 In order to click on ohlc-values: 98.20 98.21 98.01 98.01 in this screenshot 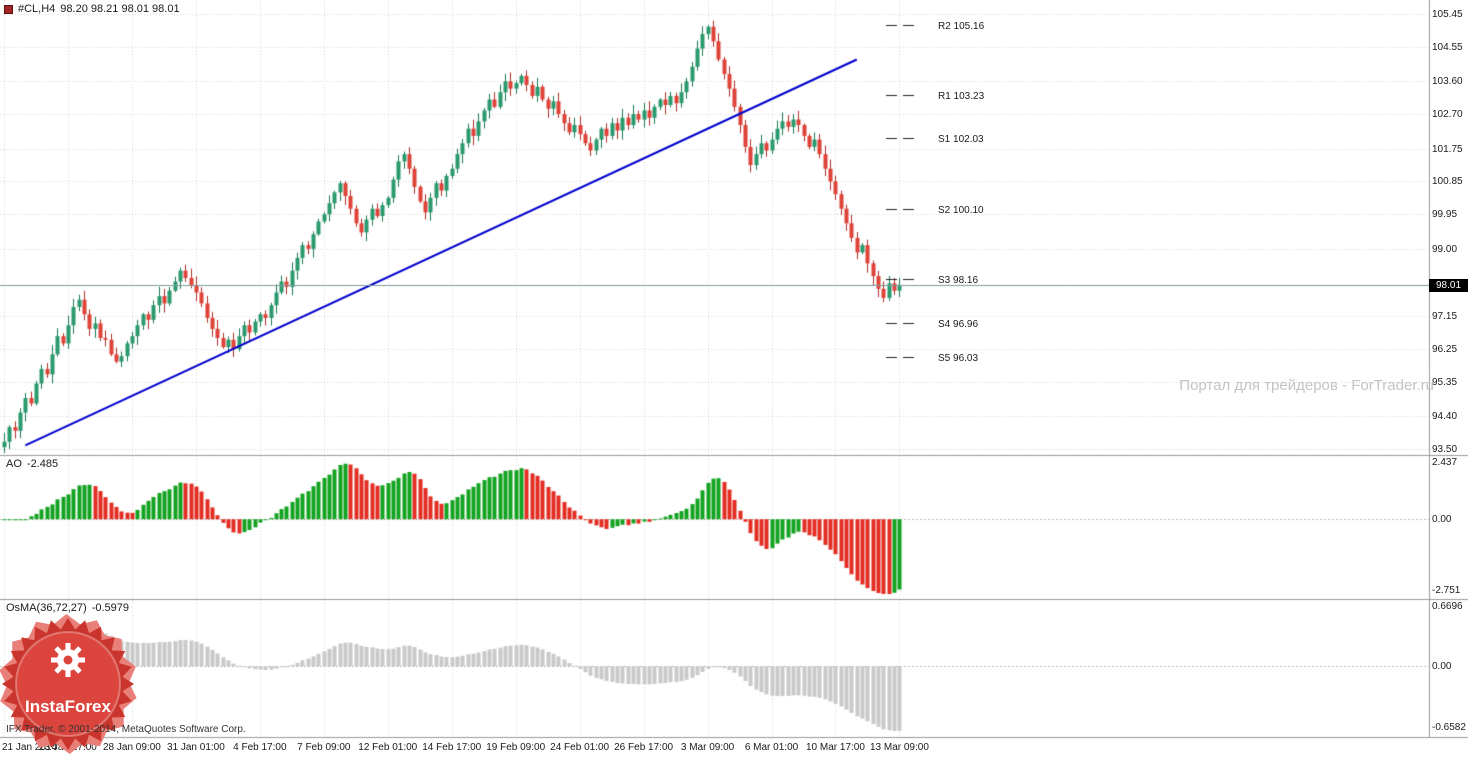, I will do `click(120, 9)`.